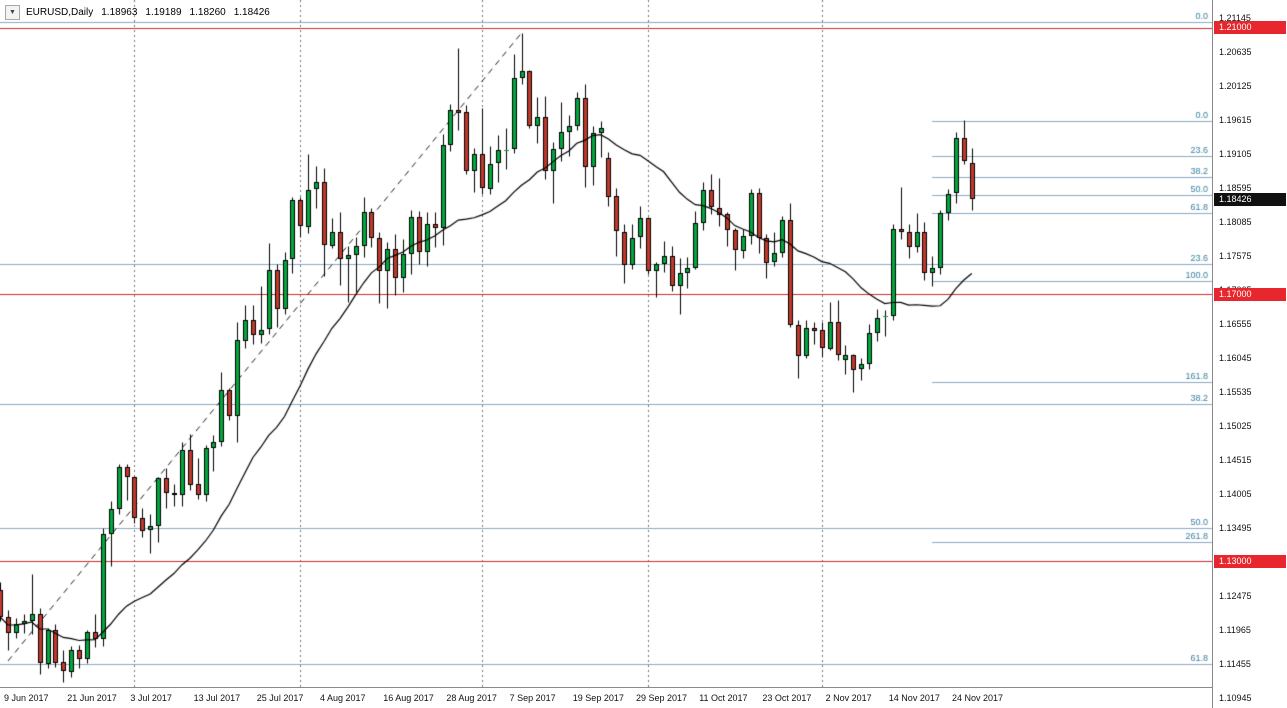 The width and height of the screenshot is (1287, 708). What do you see at coordinates (1235, 52) in the screenshot?
I see `price-axis-label: 1.20635` at bounding box center [1235, 52].